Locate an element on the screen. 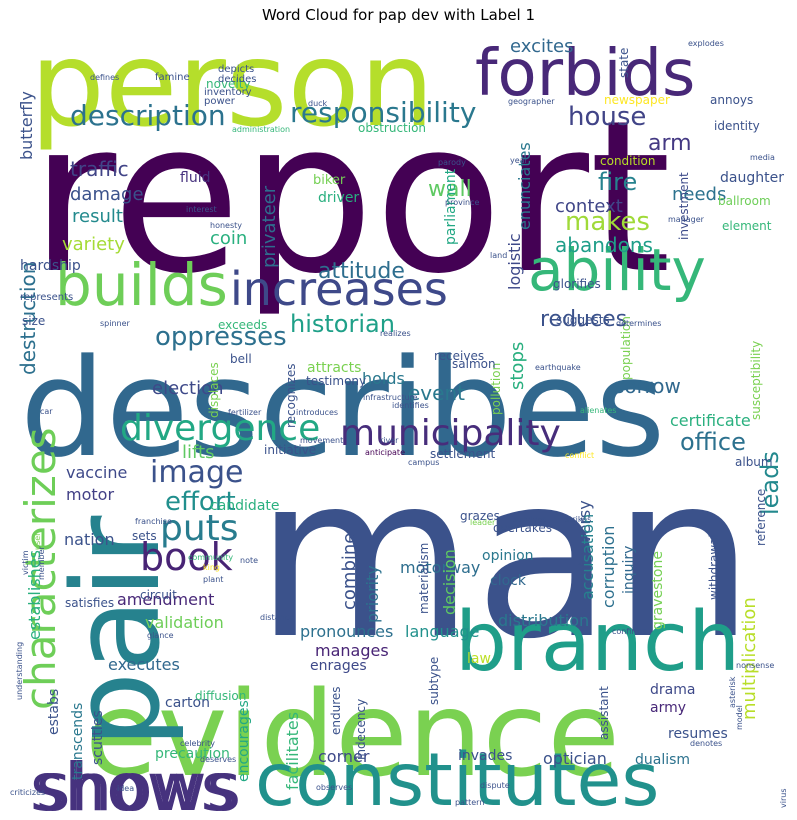  word-famine: famine is located at coordinates (172, 77).